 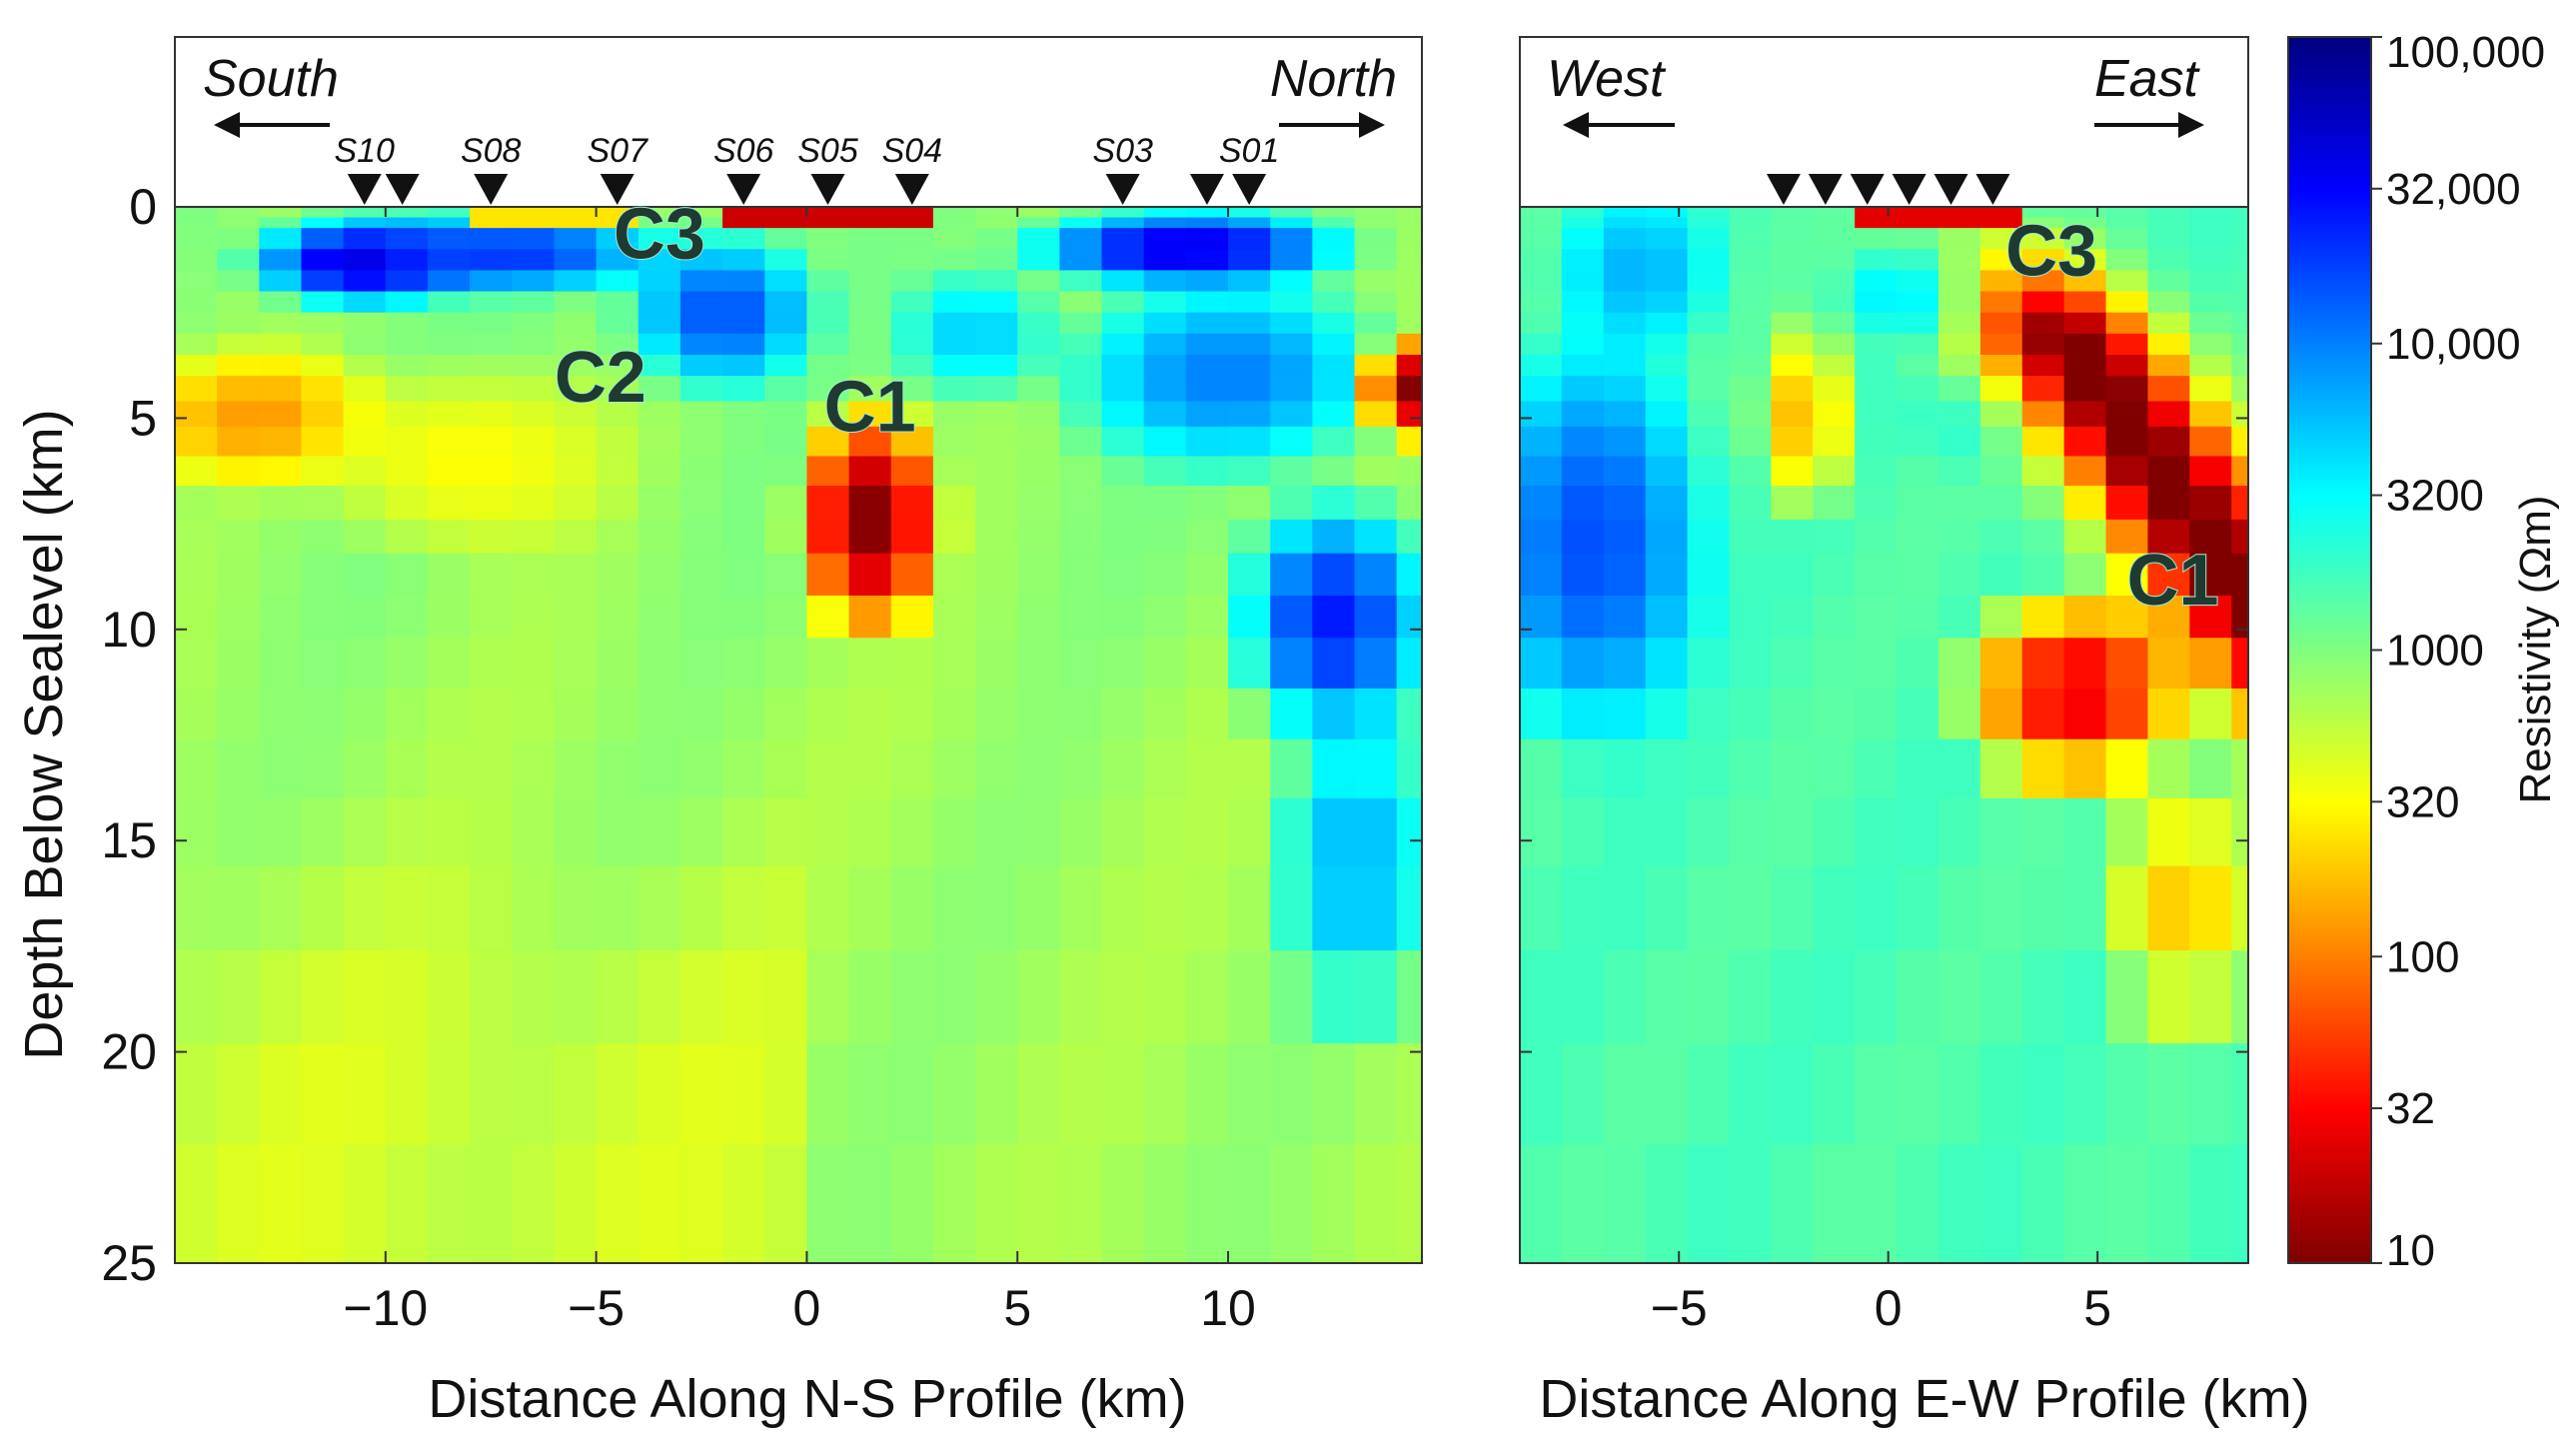 What do you see at coordinates (807, 1399) in the screenshot?
I see `ns-x-axis-title: Distance Along N-S Profile (km)` at bounding box center [807, 1399].